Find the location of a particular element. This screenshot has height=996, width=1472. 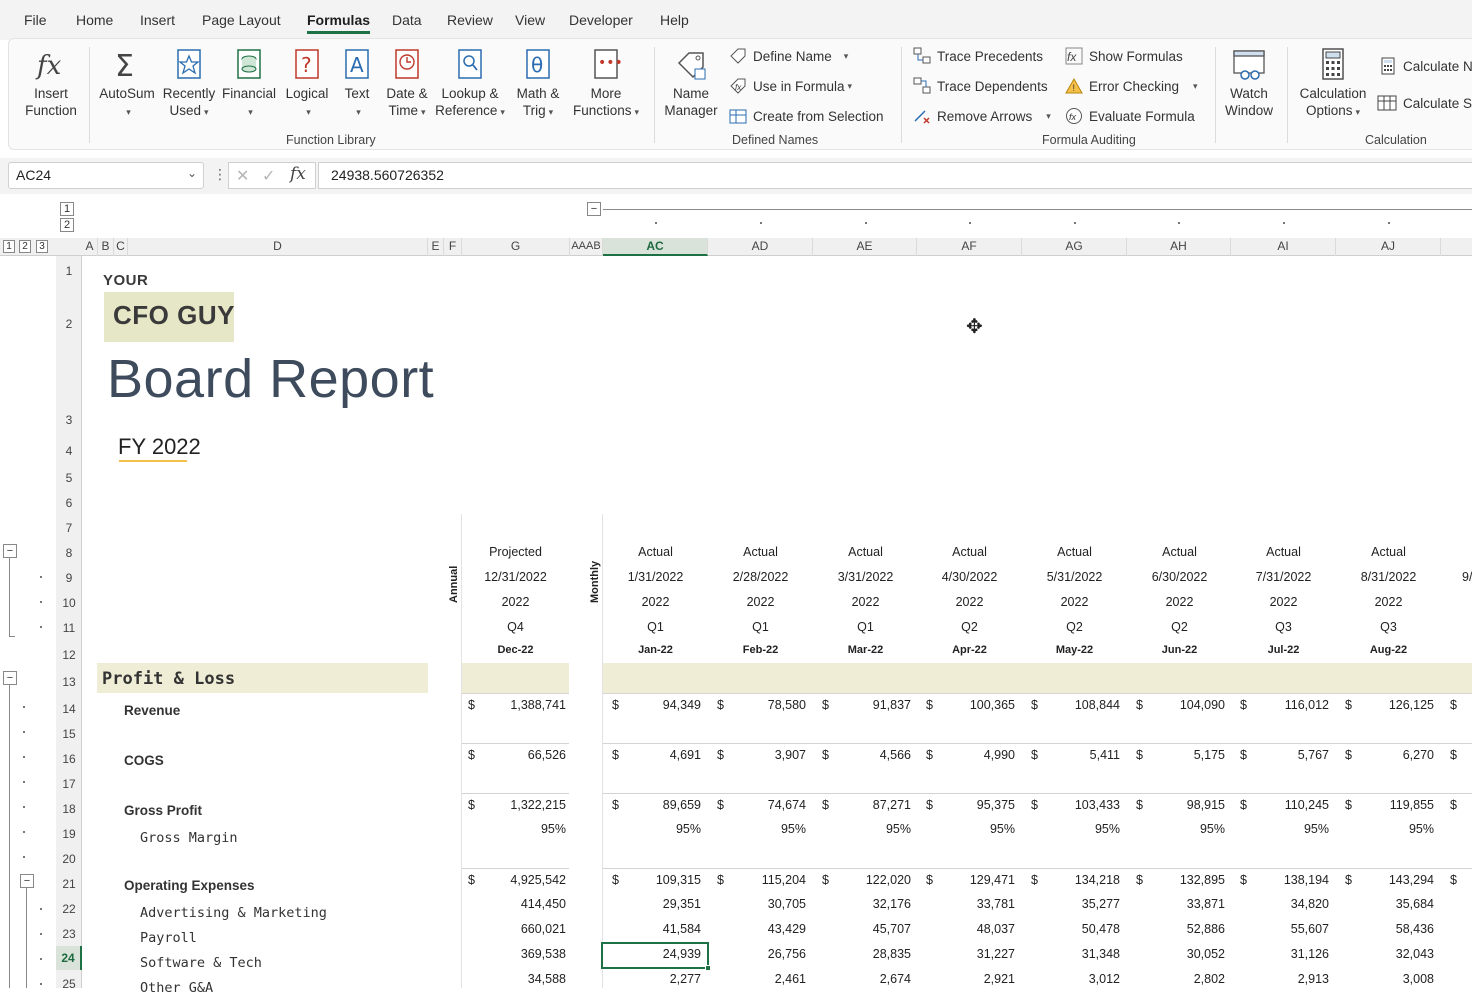

formula-bar: AC24 ⌄ ⋮ ✕ ✓ fx 24938.560726352 is located at coordinates (736, 176).